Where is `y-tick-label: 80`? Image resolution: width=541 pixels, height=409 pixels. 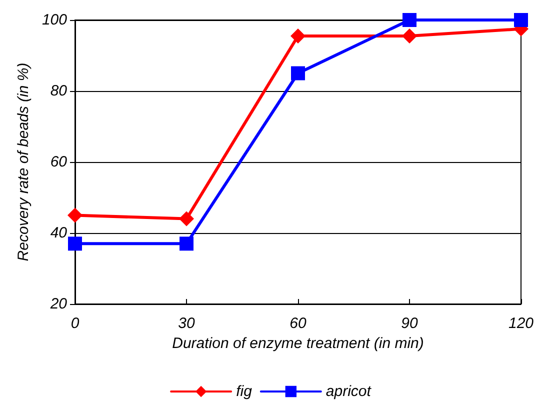
y-tick-label: 80 is located at coordinates (59, 91).